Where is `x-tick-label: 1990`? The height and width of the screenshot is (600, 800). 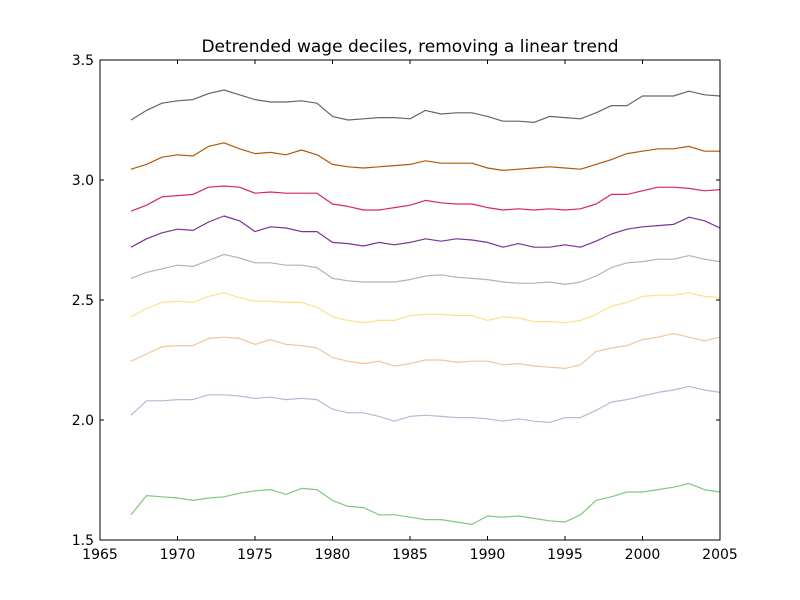 x-tick-label: 1990 is located at coordinates (488, 555).